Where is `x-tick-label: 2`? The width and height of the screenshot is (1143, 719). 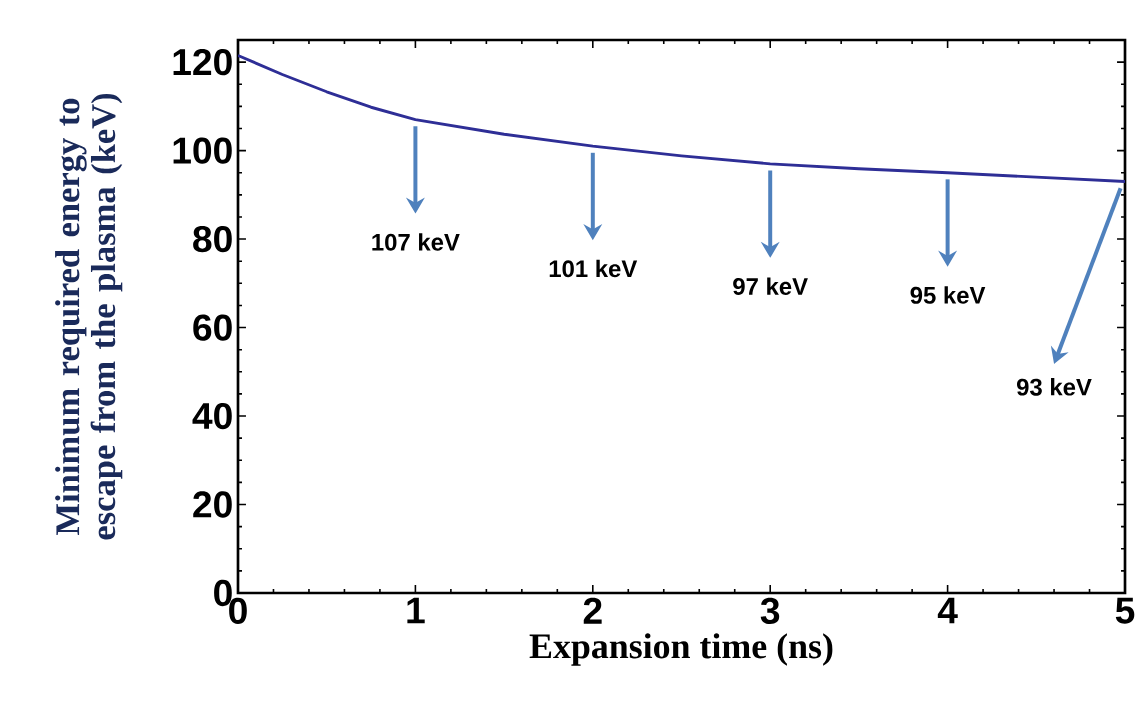 x-tick-label: 2 is located at coordinates (592, 610).